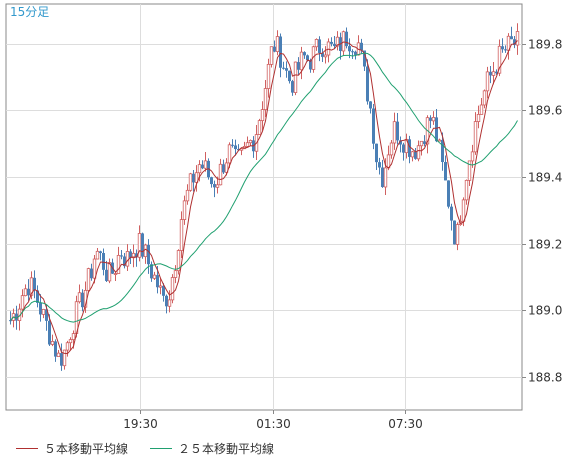 The image size is (574, 462). Describe the element at coordinates (212, 448) in the screenshot. I see `legend-item-ma25: ２５本移動平均線` at that location.